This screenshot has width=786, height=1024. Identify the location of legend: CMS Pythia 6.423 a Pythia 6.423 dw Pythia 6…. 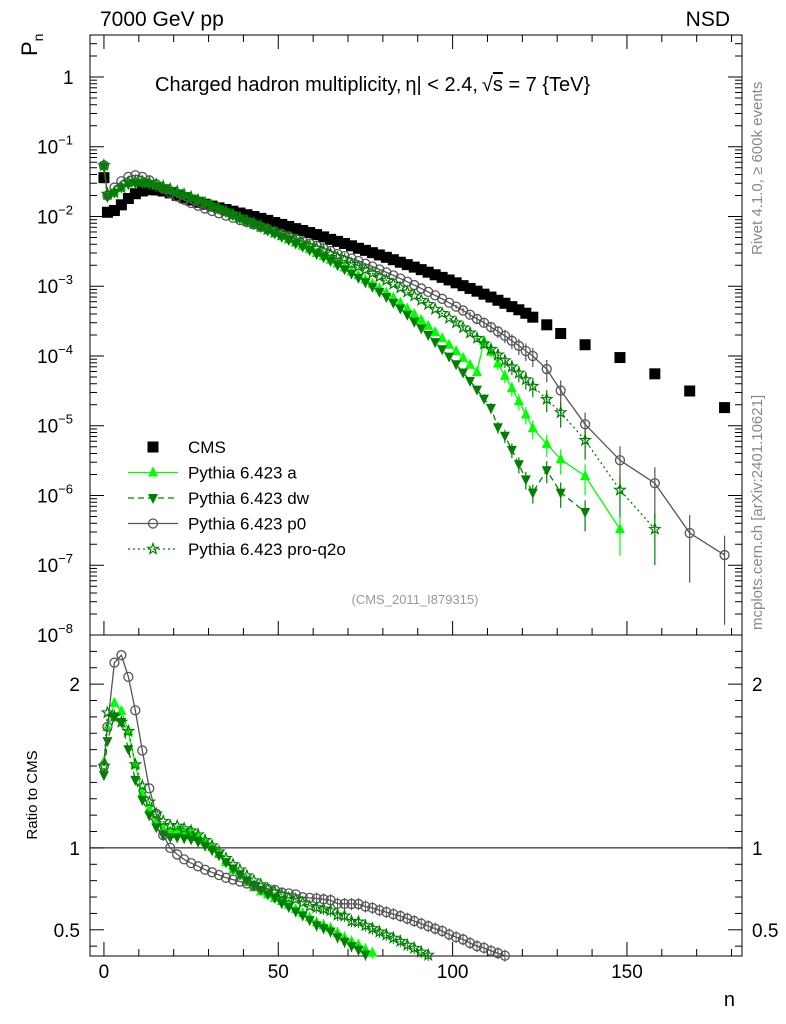
(237, 498).